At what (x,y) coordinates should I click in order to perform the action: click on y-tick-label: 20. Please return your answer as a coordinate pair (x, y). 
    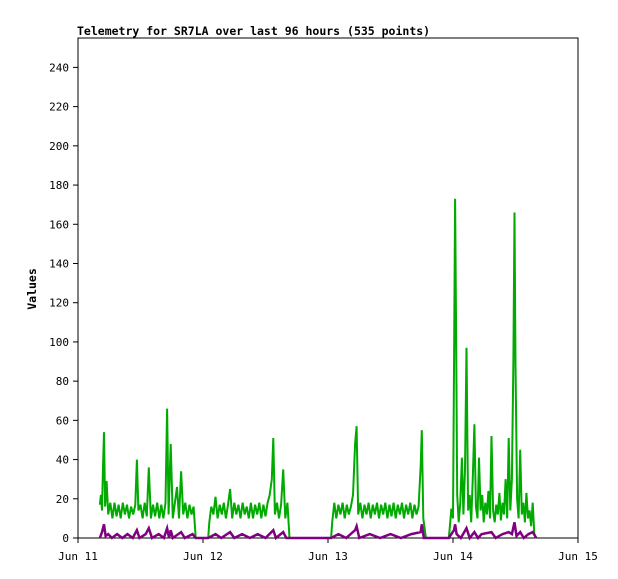
    Looking at the image, I should click on (62, 499).